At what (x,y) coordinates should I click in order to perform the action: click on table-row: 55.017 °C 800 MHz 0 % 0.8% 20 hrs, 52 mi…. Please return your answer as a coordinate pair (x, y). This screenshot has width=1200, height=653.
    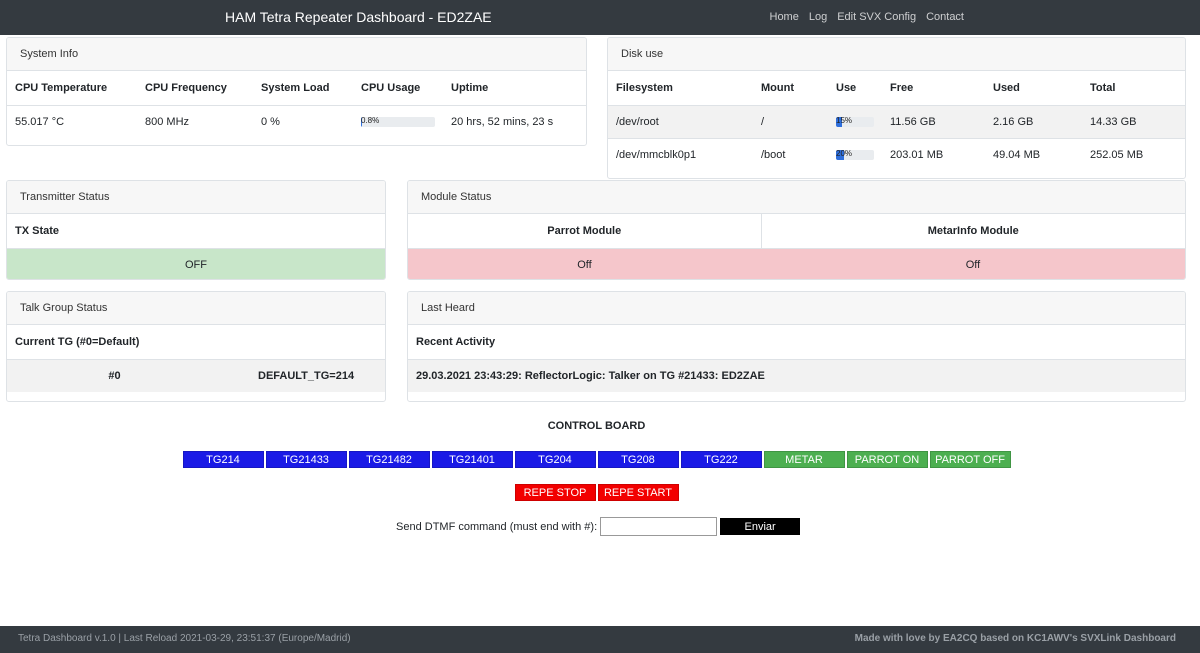
    Looking at the image, I should click on (296, 121).